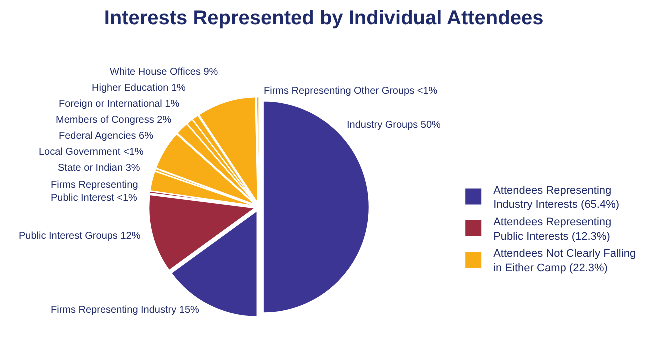 The height and width of the screenshot is (344, 648). Describe the element at coordinates (91, 152) in the screenshot. I see `slice-label: Local Government <1%` at that location.